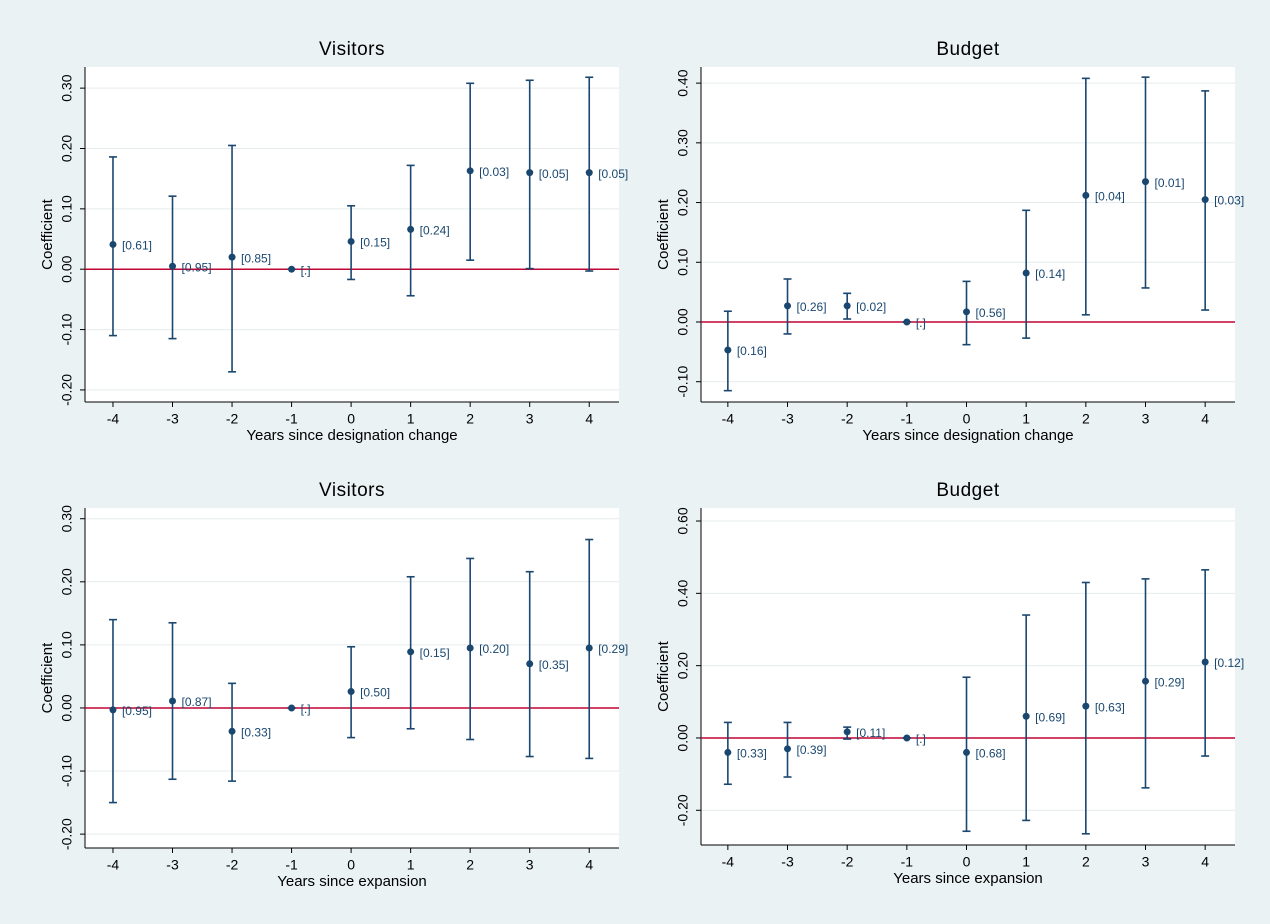  What do you see at coordinates (1229, 201) in the screenshot?
I see `point-label: [0.03]` at bounding box center [1229, 201].